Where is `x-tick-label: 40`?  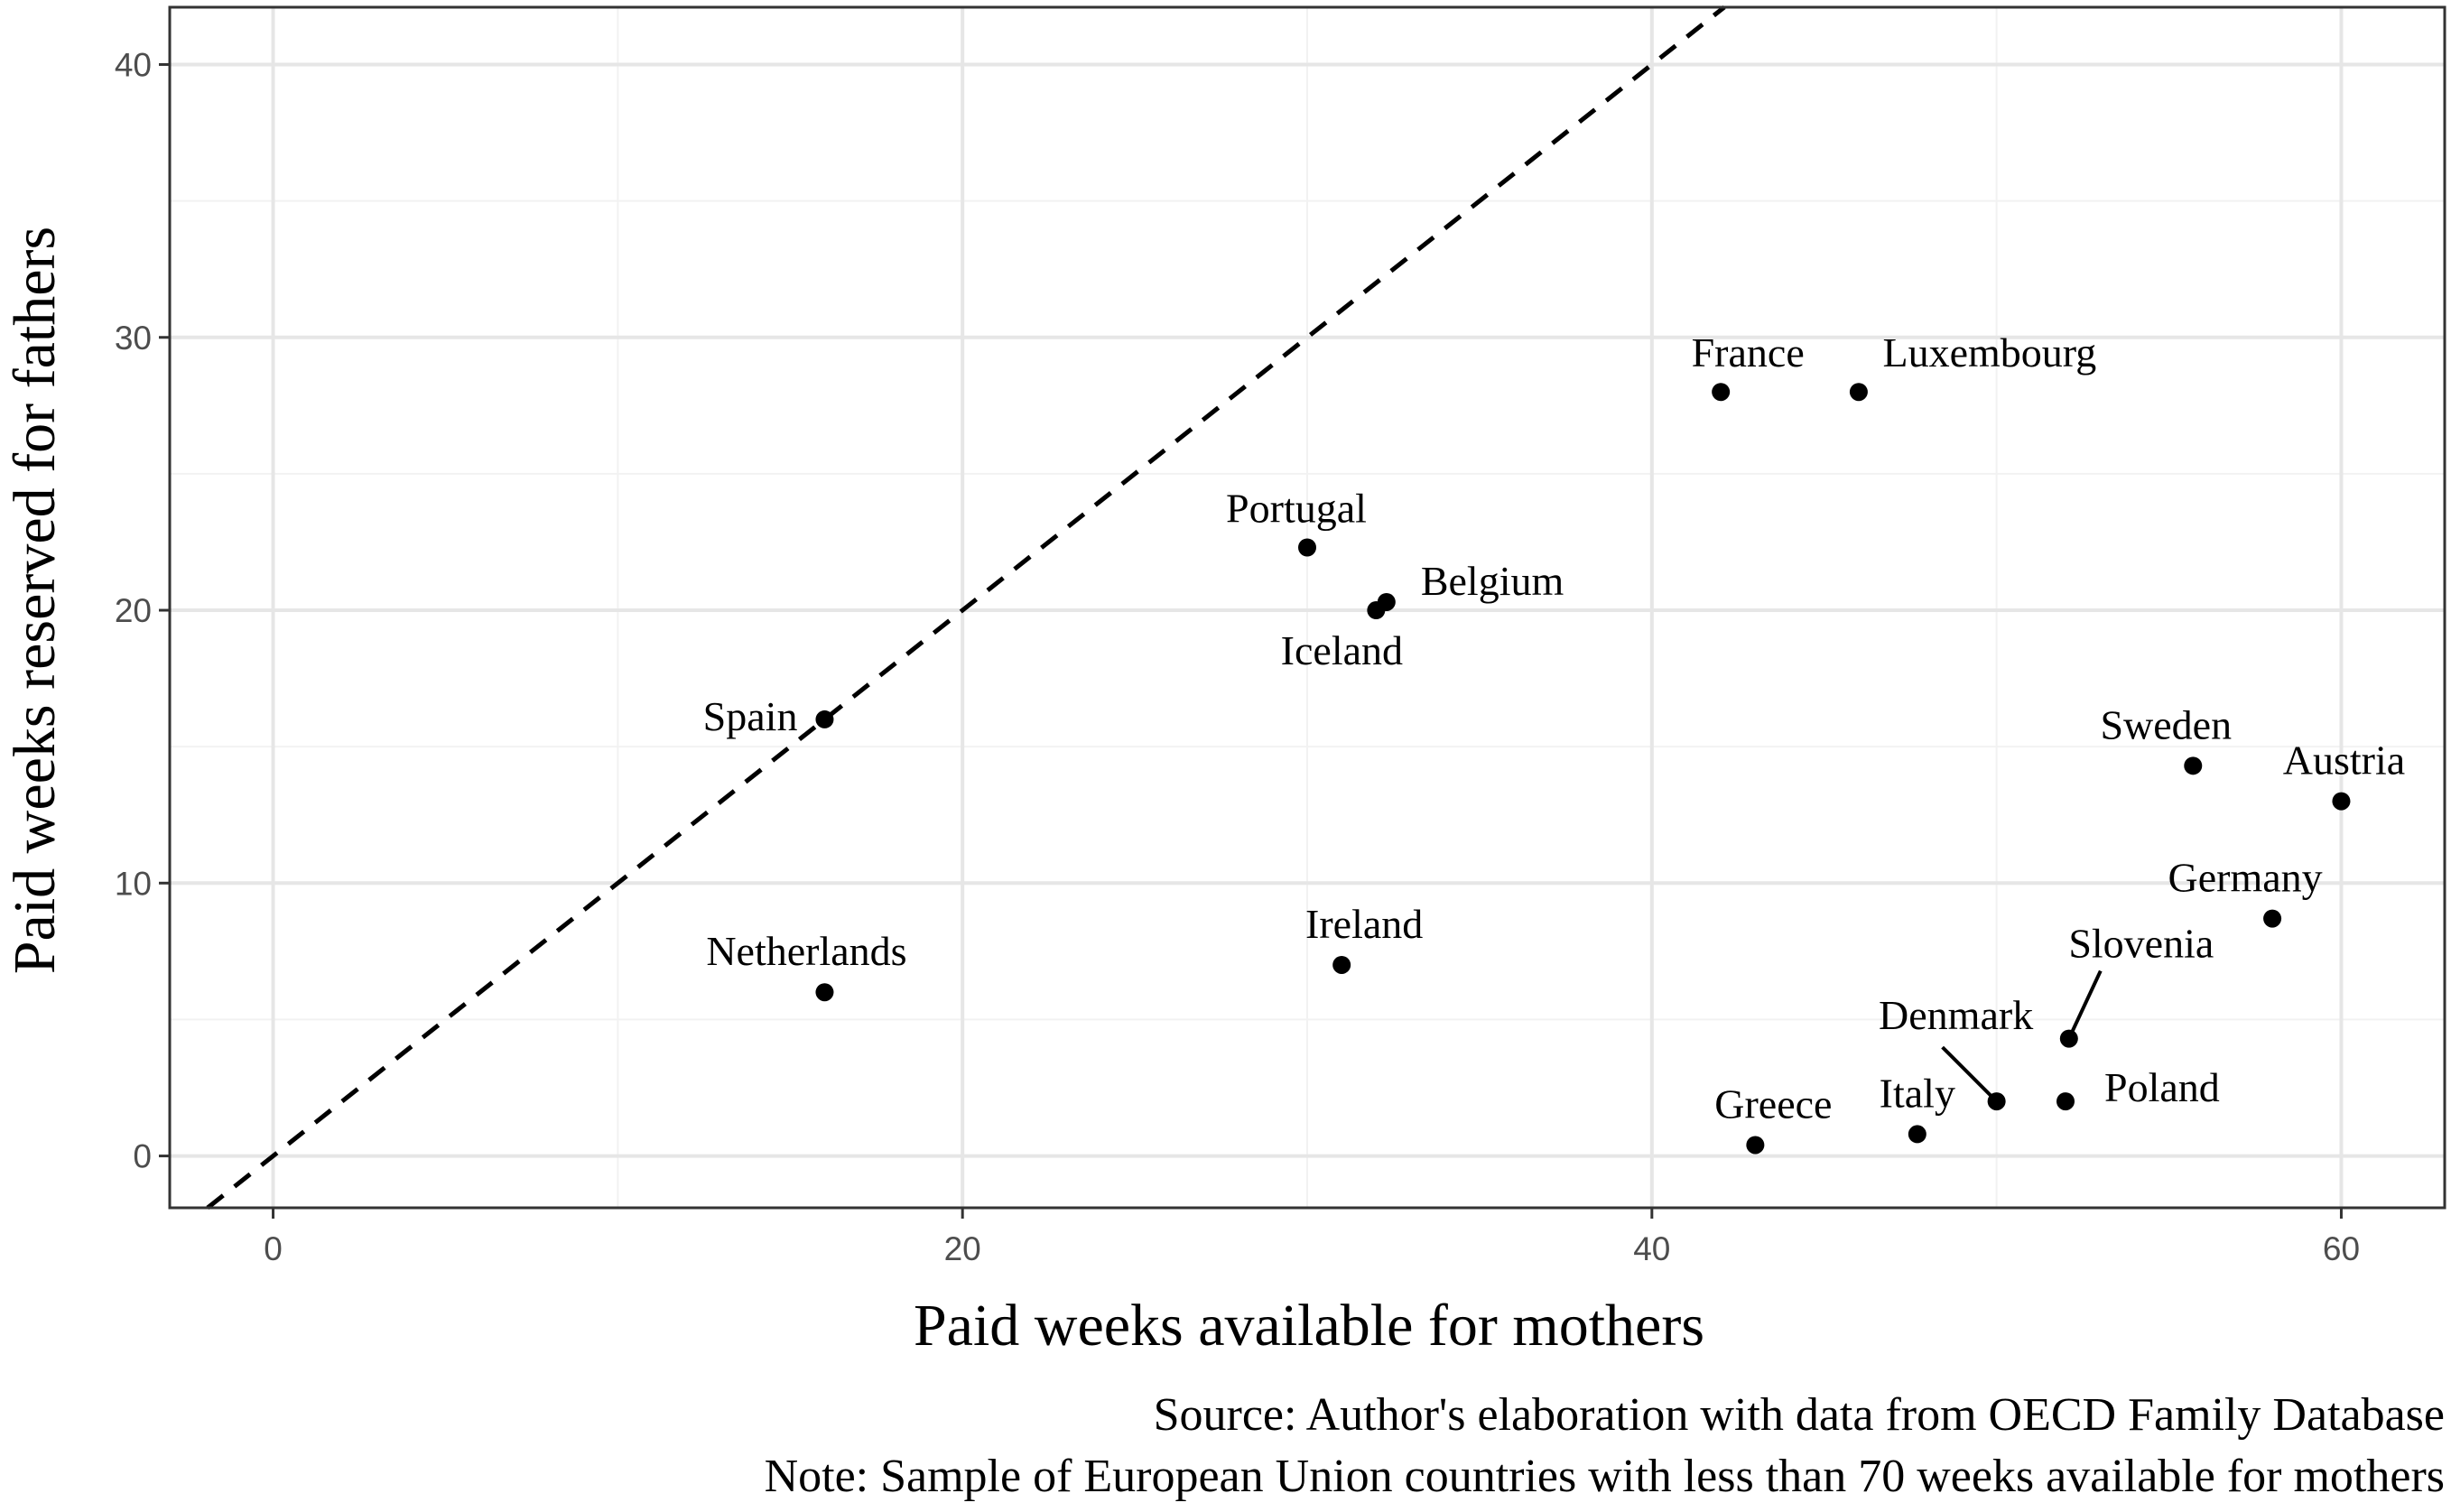
x-tick-label: 40 is located at coordinates (1651, 1248).